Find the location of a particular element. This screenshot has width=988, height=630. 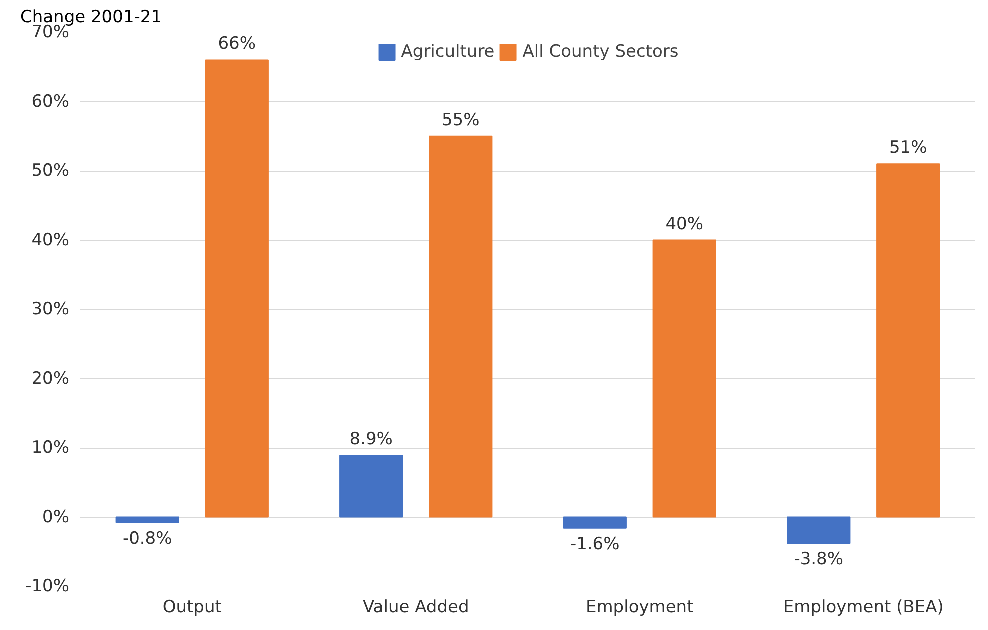

y-tick-label: 20% is located at coordinates (51, 378).